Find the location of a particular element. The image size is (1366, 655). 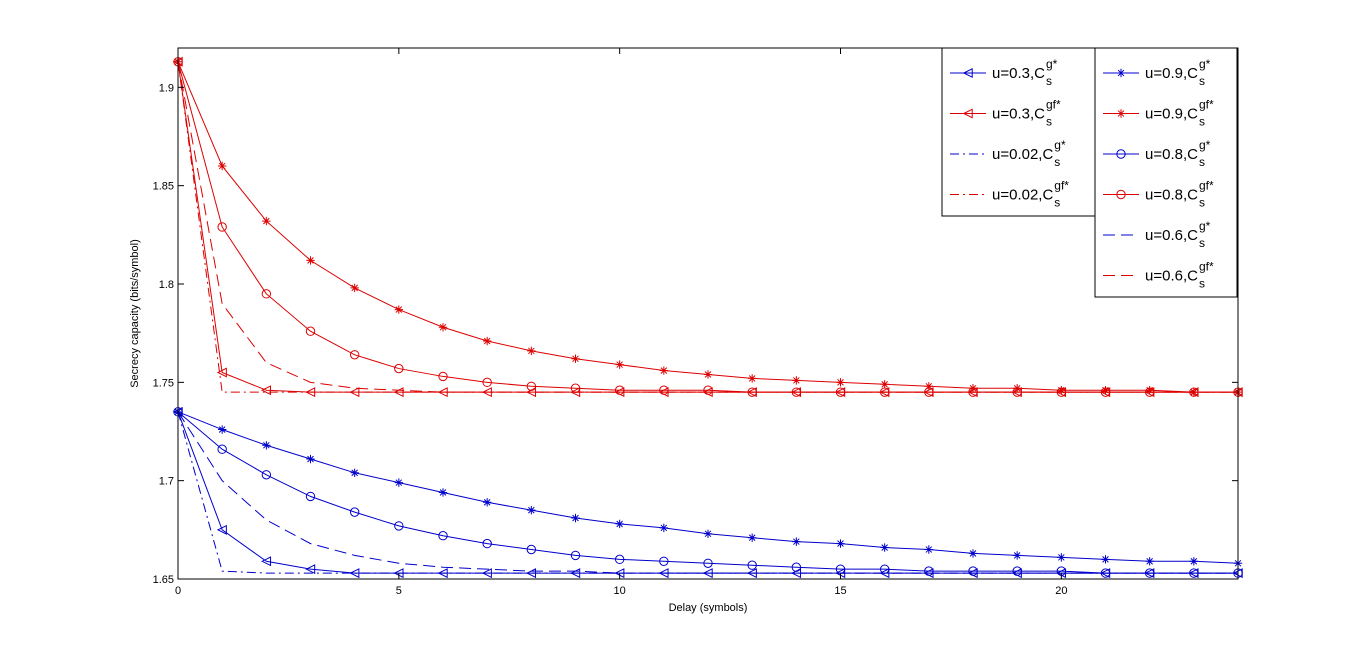

legend-label-3: u=0.02,C is located at coordinates (1022, 195).